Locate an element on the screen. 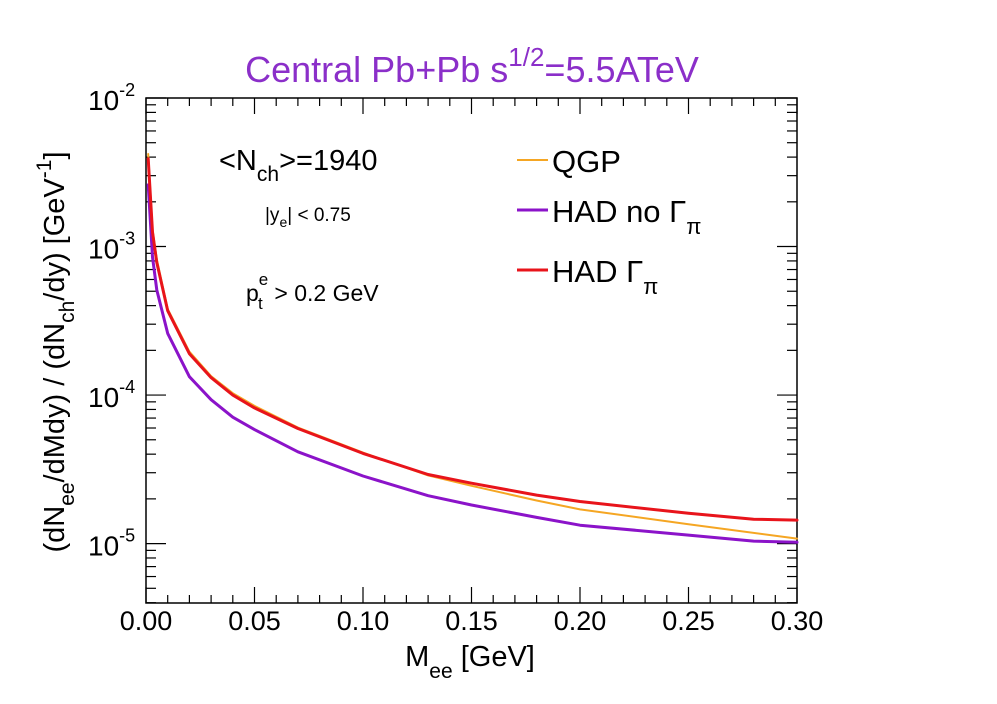 This screenshot has height=704, width=997. annotation-nch-p1: <N is located at coordinates (238, 161).